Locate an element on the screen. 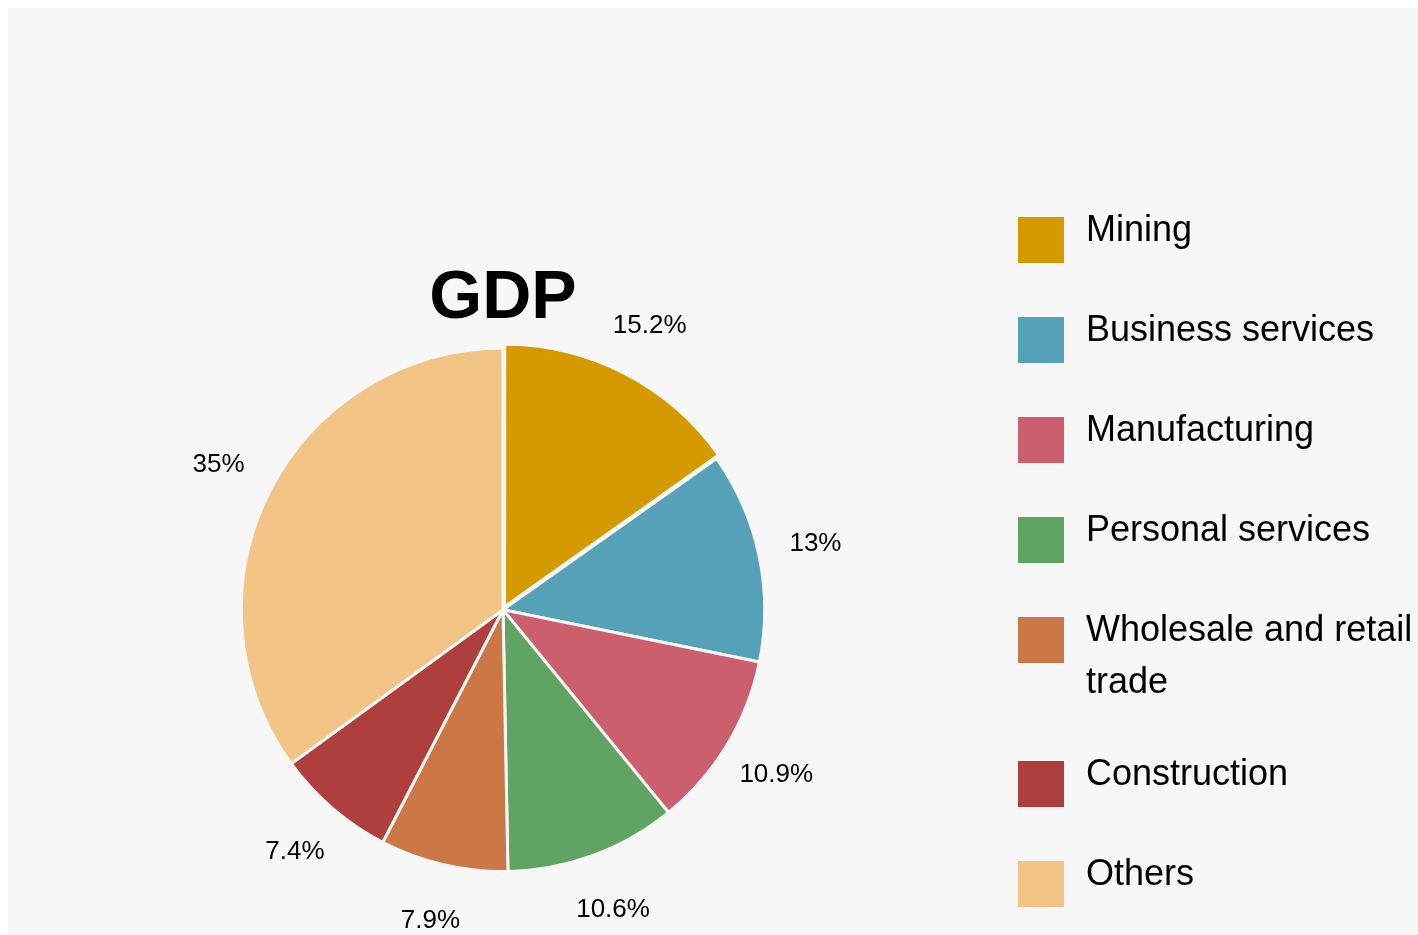  data-label: 35% is located at coordinates (218, 463).